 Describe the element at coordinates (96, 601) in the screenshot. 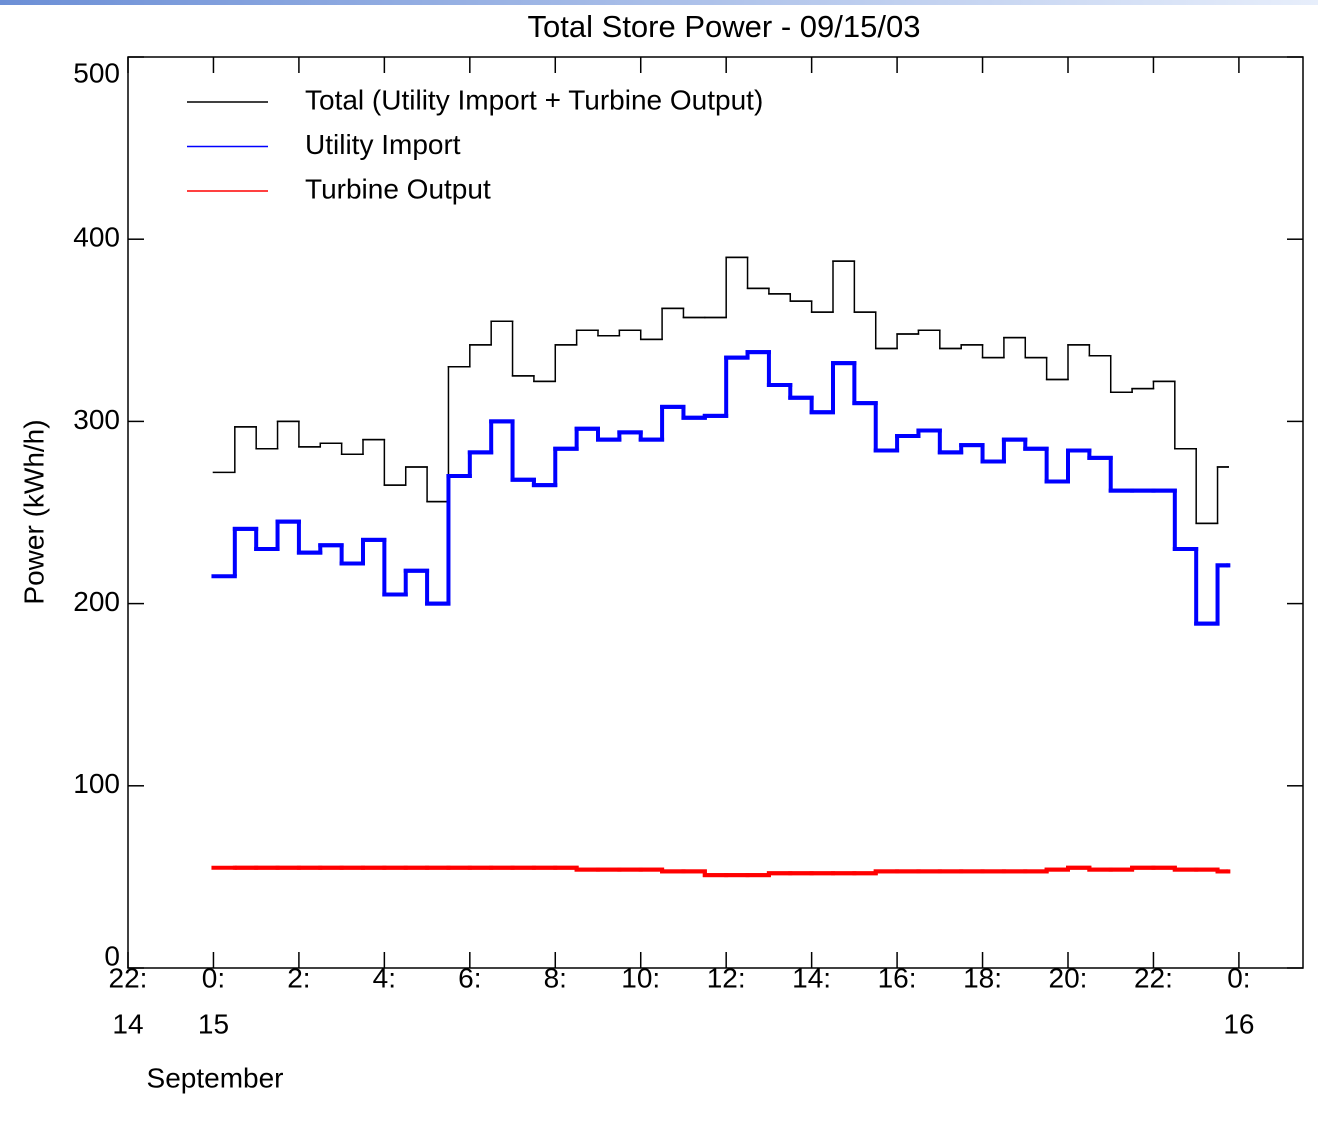

I see `y-tick-label: 200` at that location.